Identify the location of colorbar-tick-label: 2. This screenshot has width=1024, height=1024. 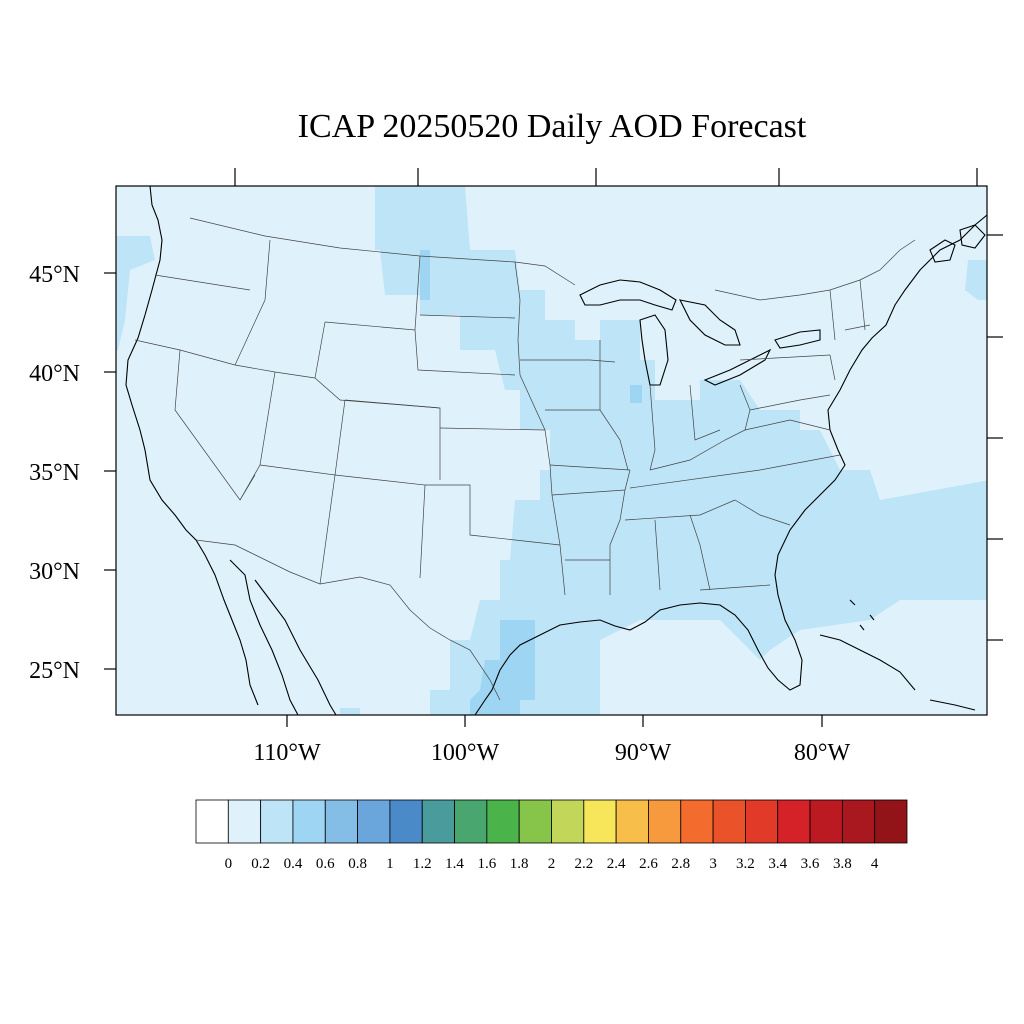
(552, 864).